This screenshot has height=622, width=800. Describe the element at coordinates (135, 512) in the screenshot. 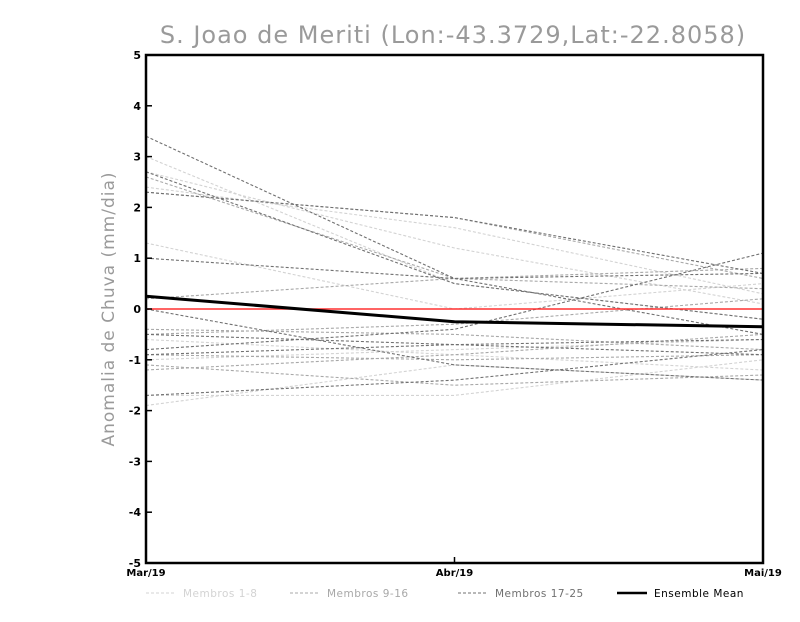

I see `y-tick-label: -4` at that location.